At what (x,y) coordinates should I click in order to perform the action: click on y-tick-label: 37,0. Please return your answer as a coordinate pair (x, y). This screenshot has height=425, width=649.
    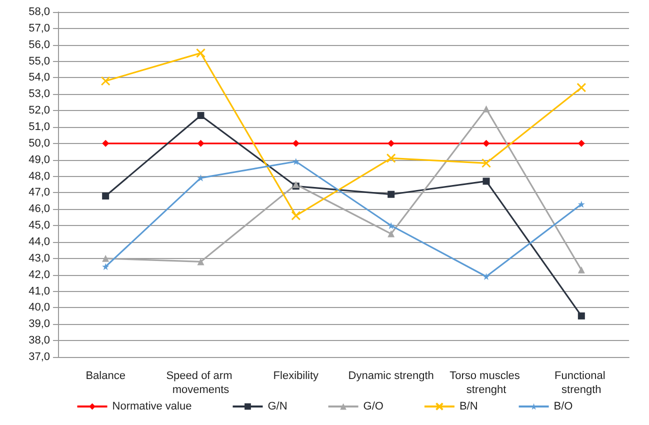
    Looking at the image, I should click on (39, 357).